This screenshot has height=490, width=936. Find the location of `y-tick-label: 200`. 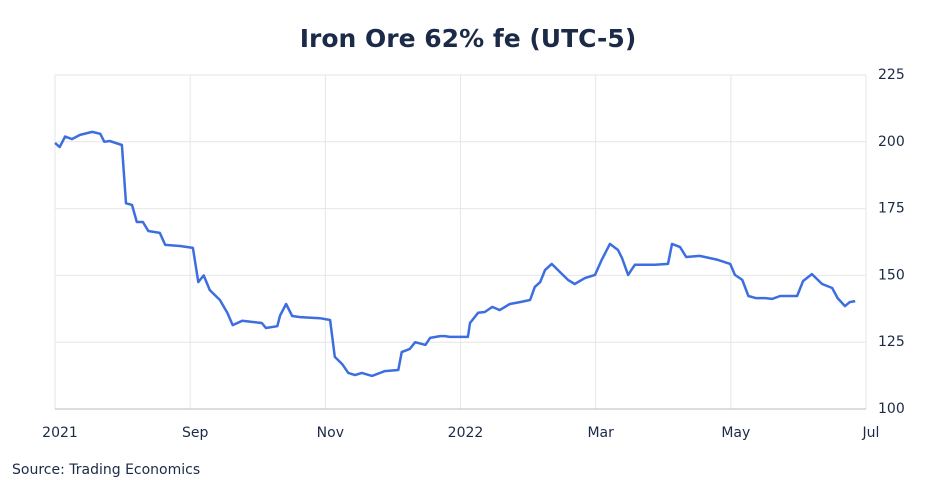

y-tick-label: 200 is located at coordinates (891, 142).